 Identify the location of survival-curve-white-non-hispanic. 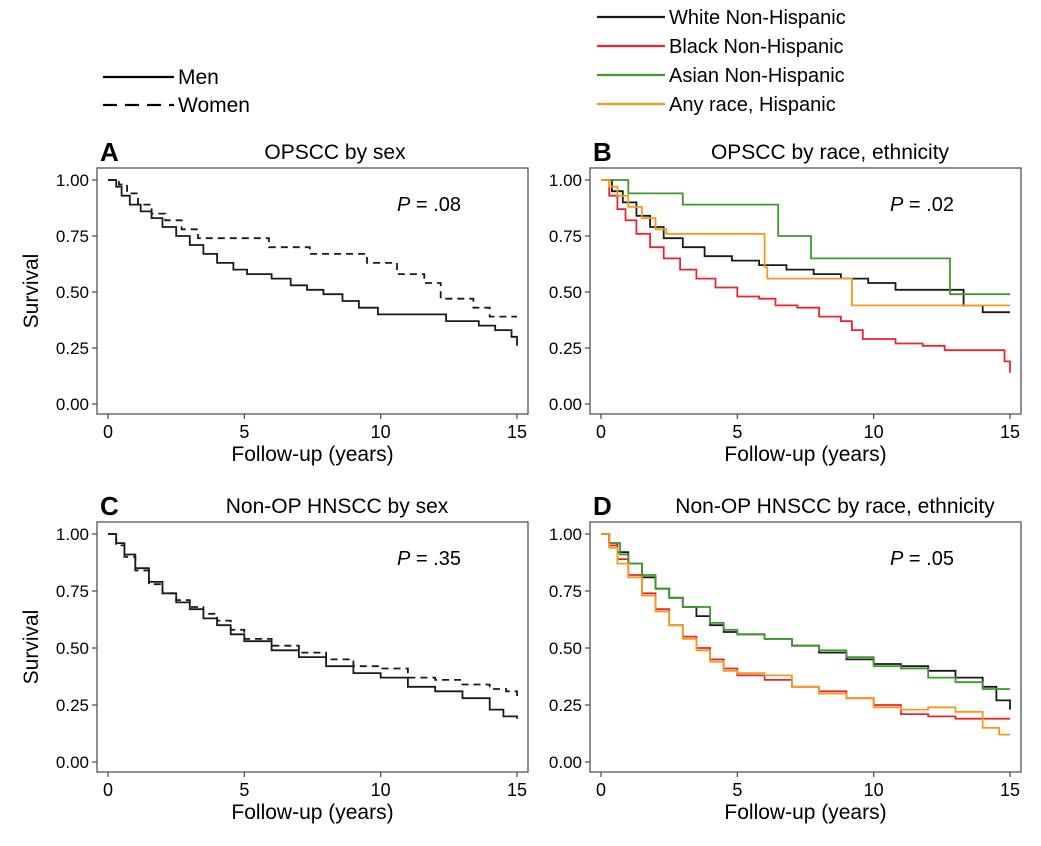
(805, 246).